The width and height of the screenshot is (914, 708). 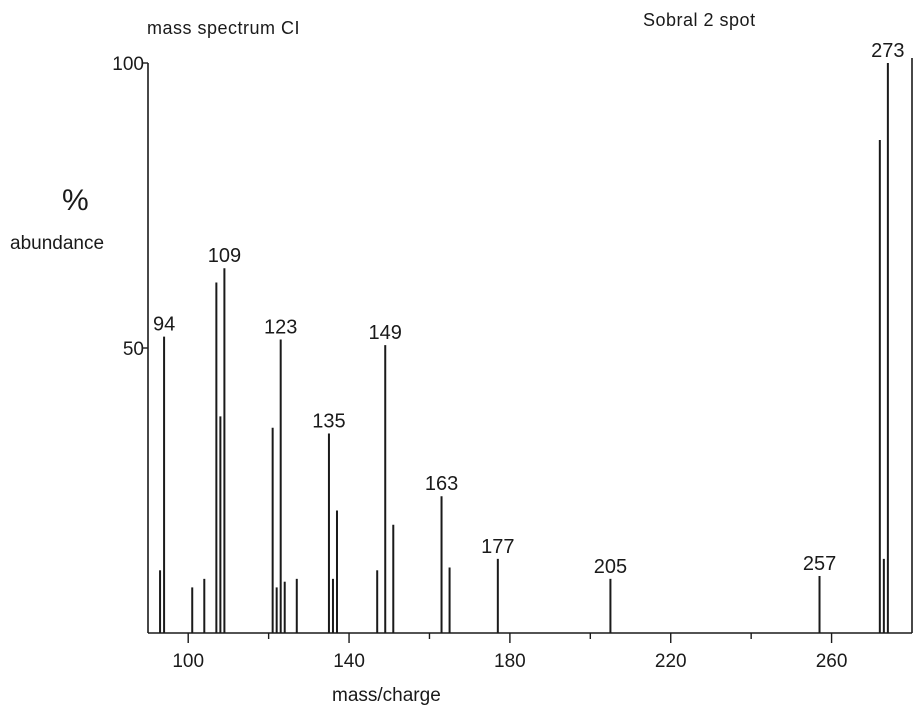 I want to click on y-tick-label-50: 50, so click(x=133, y=349).